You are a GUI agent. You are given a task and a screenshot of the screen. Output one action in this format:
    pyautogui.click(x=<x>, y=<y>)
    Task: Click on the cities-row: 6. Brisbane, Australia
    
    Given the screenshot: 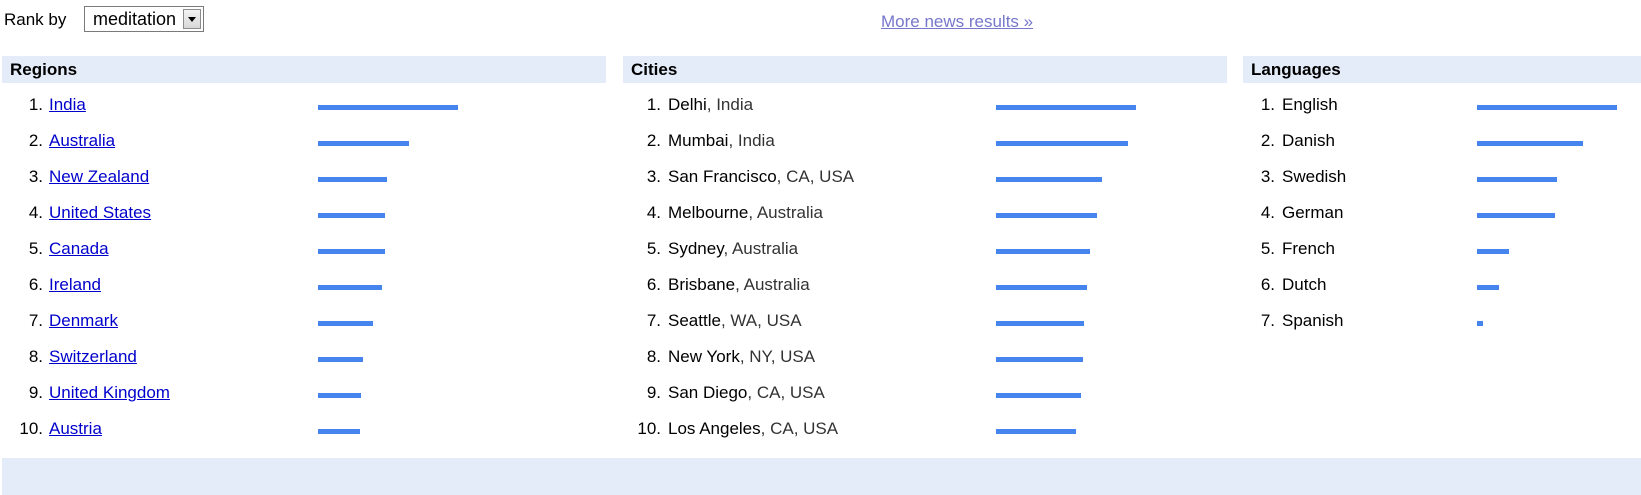 What is the action you would take?
    pyautogui.click(x=925, y=281)
    